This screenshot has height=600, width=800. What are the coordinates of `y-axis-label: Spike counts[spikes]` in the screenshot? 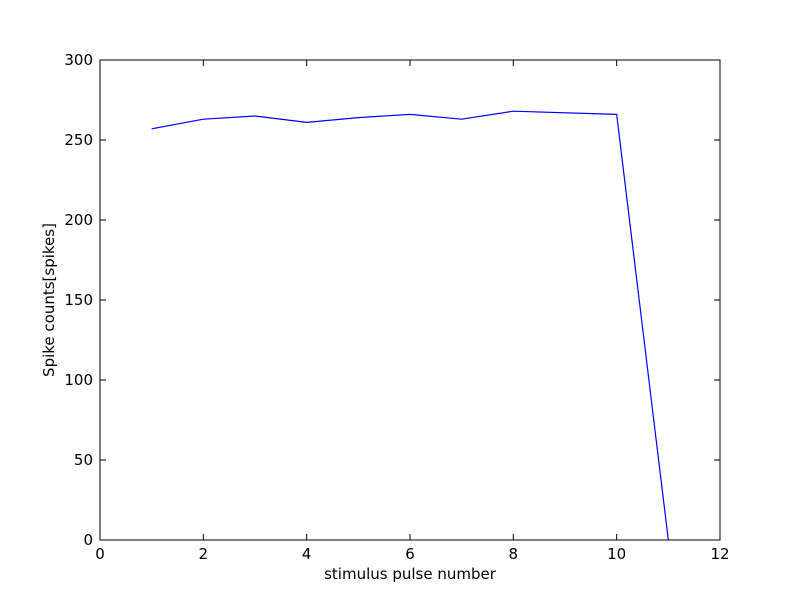 It's located at (49, 300).